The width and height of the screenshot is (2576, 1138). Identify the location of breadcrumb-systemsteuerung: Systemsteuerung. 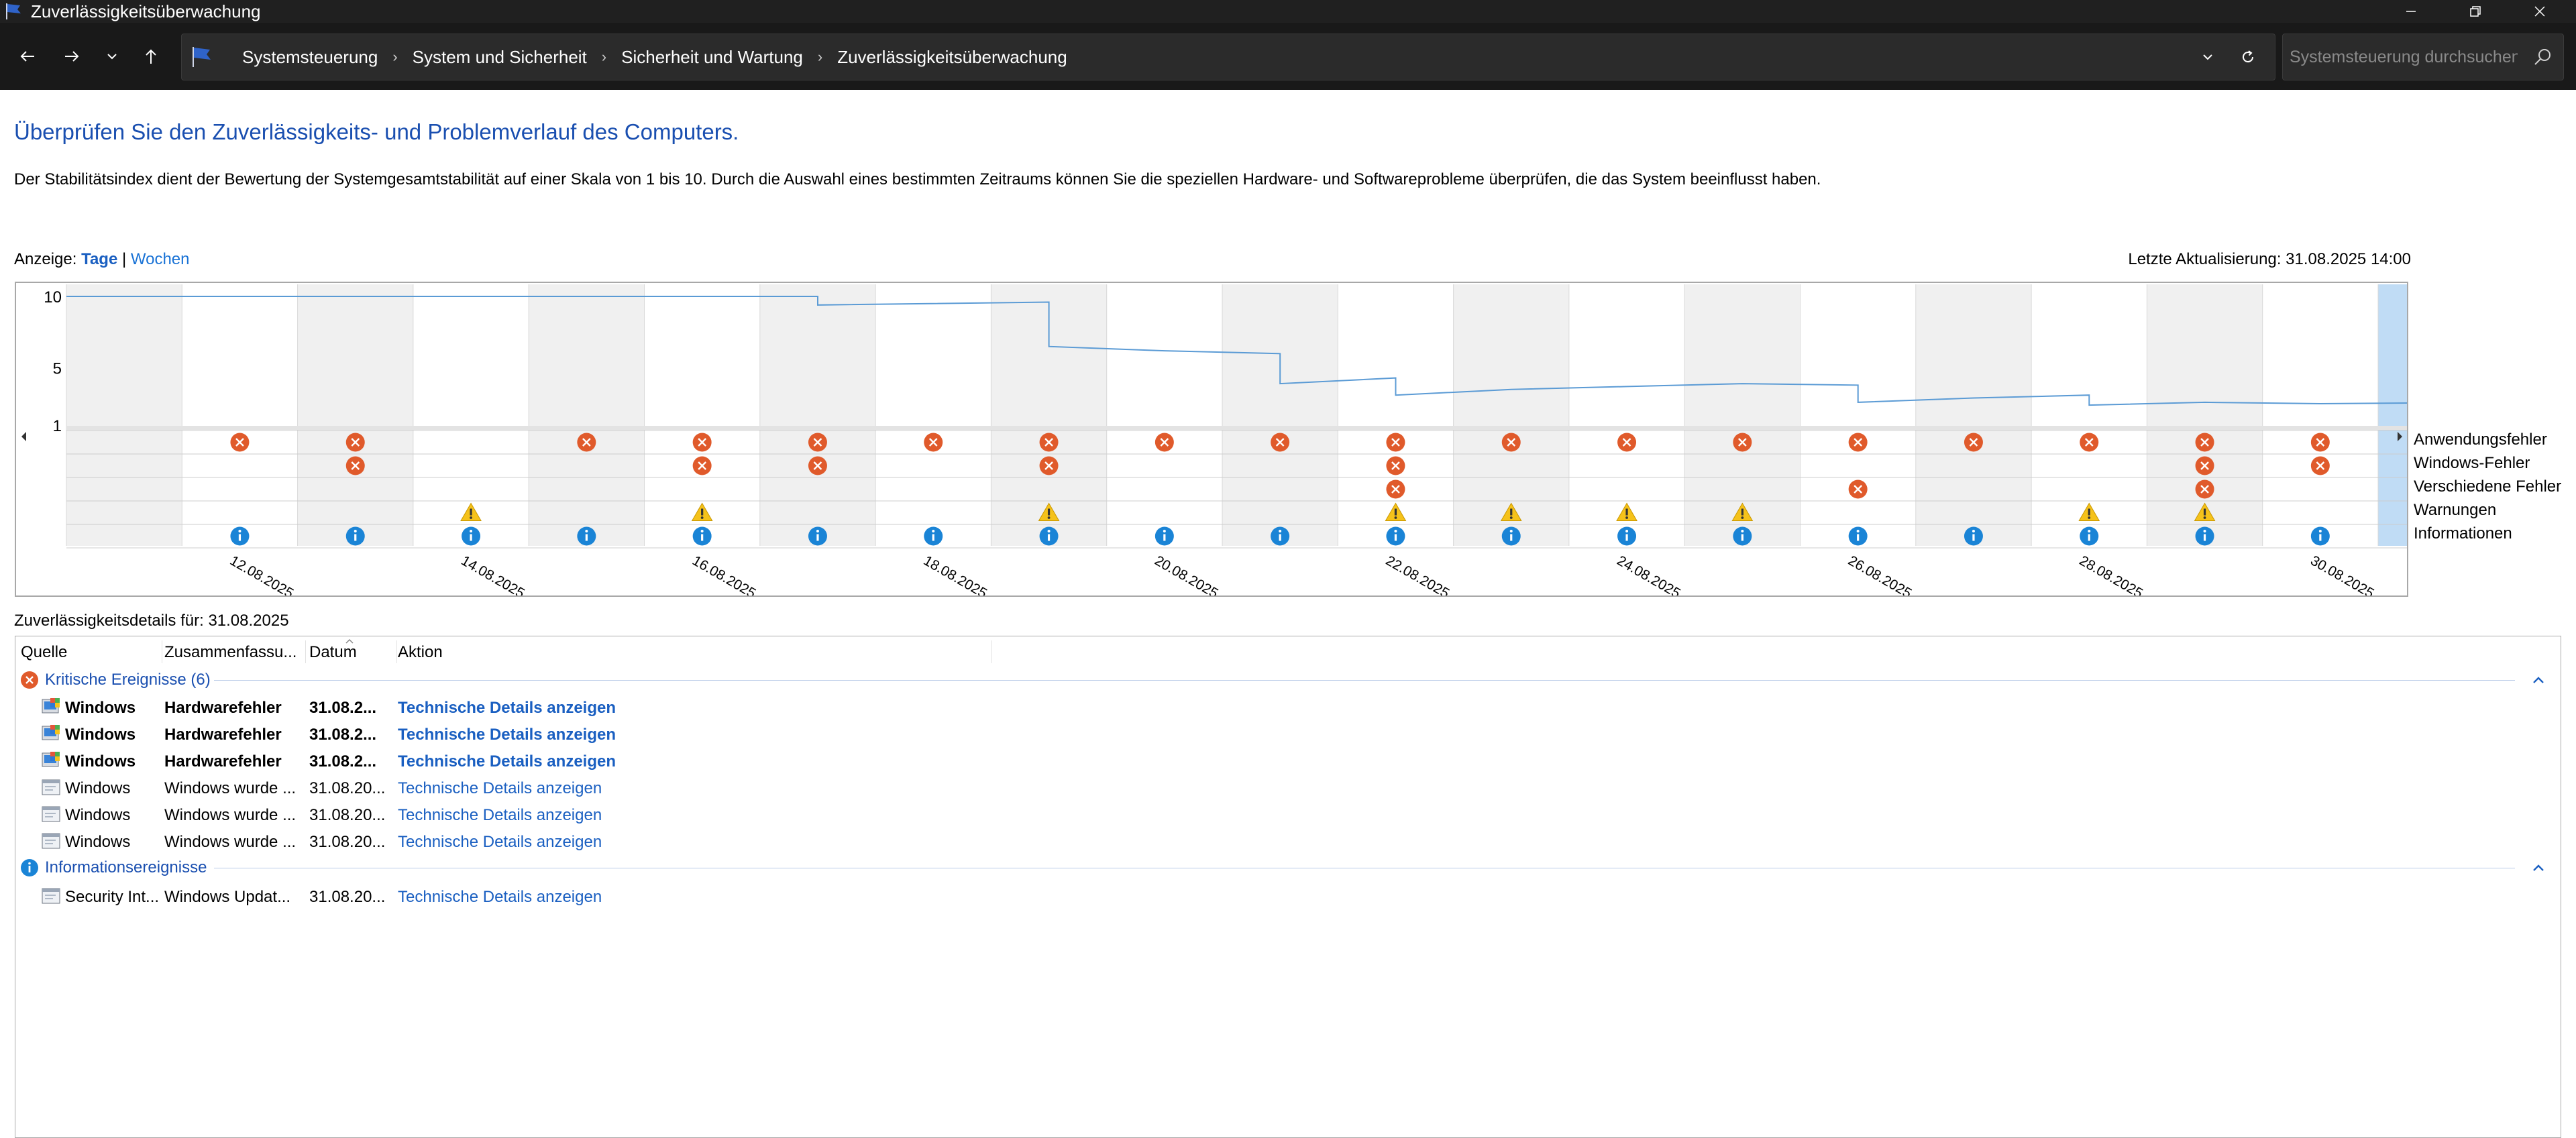
(310, 56).